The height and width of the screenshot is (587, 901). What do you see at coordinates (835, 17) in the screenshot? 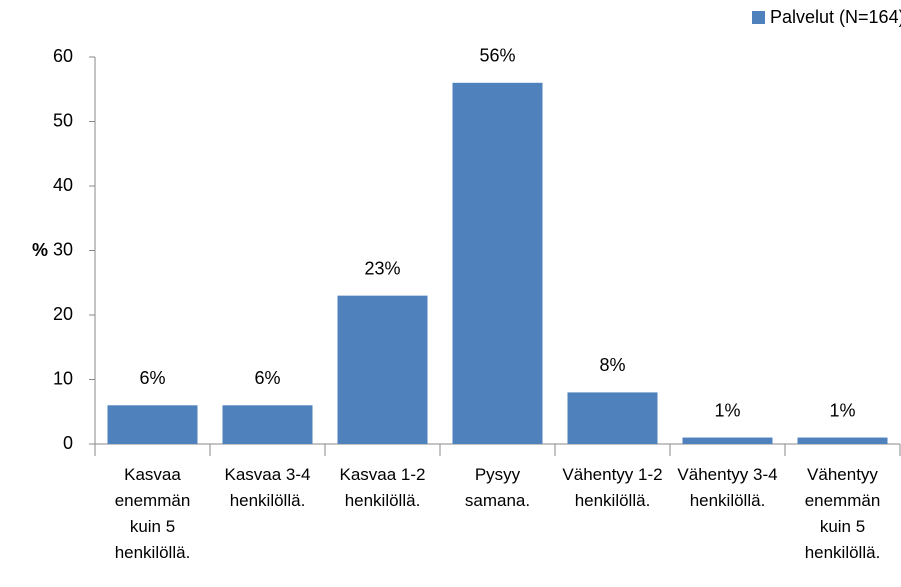
I see `legend-label: Palvelut (N=164)` at bounding box center [835, 17].